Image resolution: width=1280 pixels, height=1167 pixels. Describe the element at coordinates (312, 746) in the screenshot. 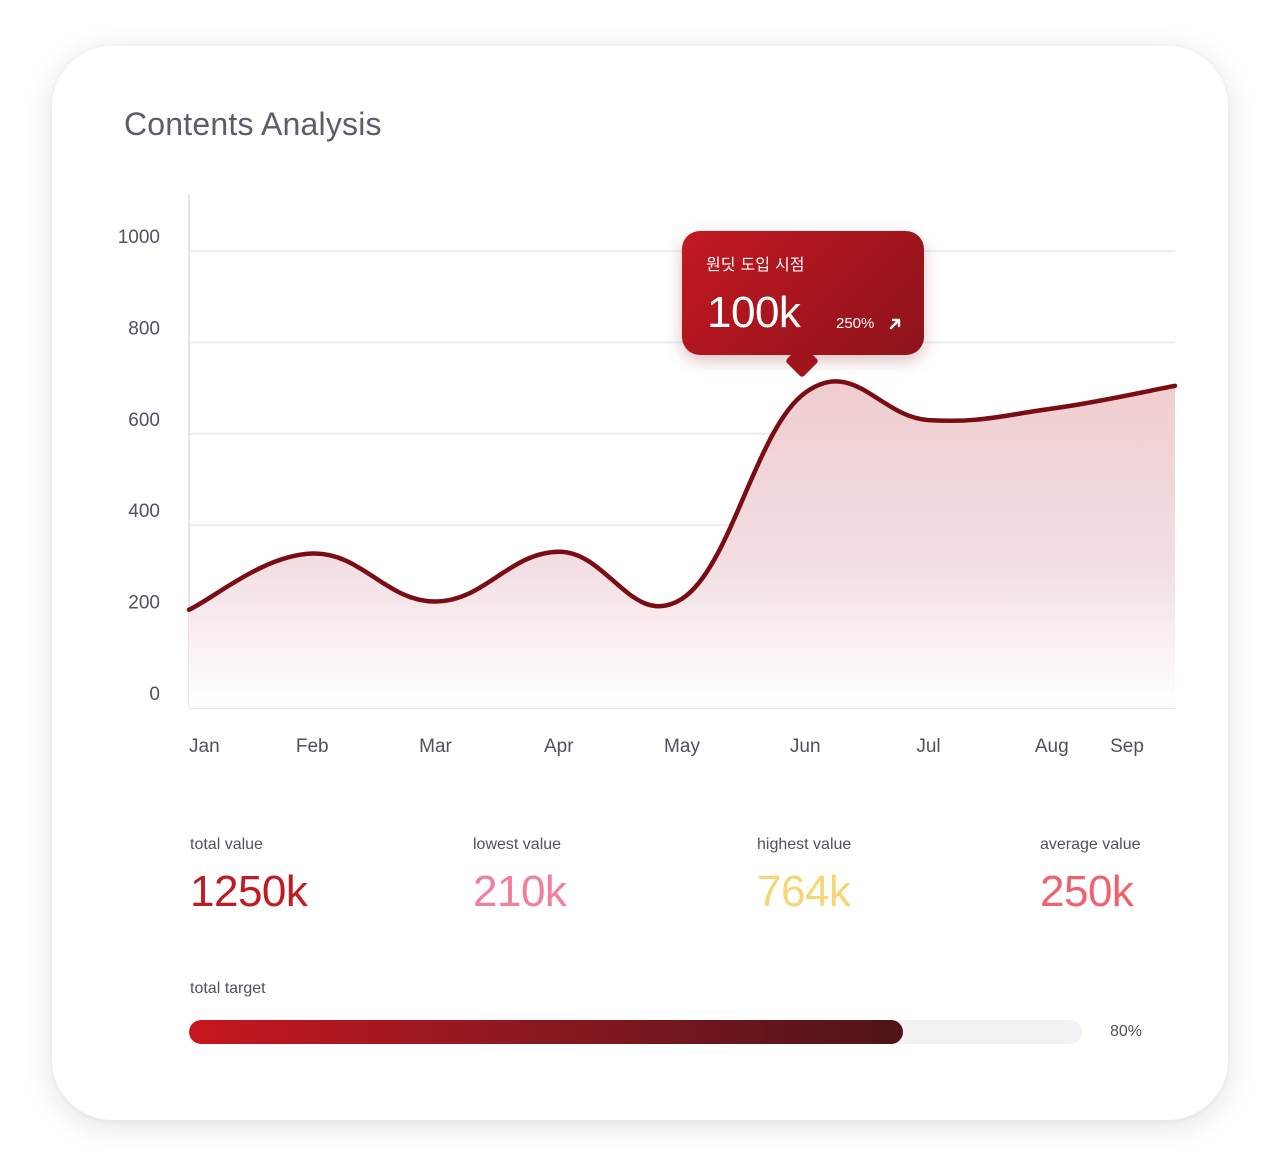

I see `x-tick-label: Feb` at that location.